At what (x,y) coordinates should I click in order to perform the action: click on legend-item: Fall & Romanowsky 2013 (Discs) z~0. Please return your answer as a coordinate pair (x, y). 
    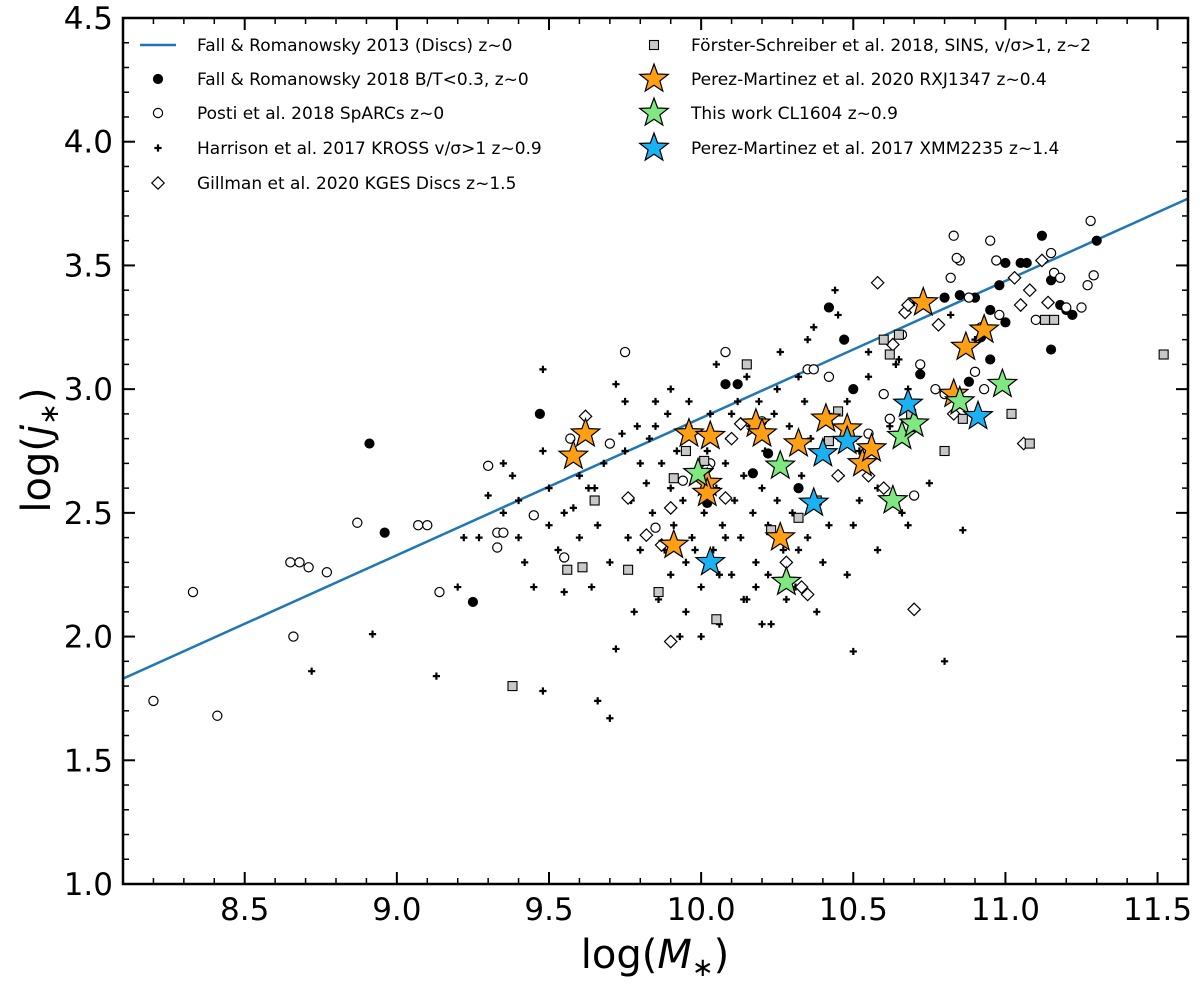
    Looking at the image, I should click on (326, 46).